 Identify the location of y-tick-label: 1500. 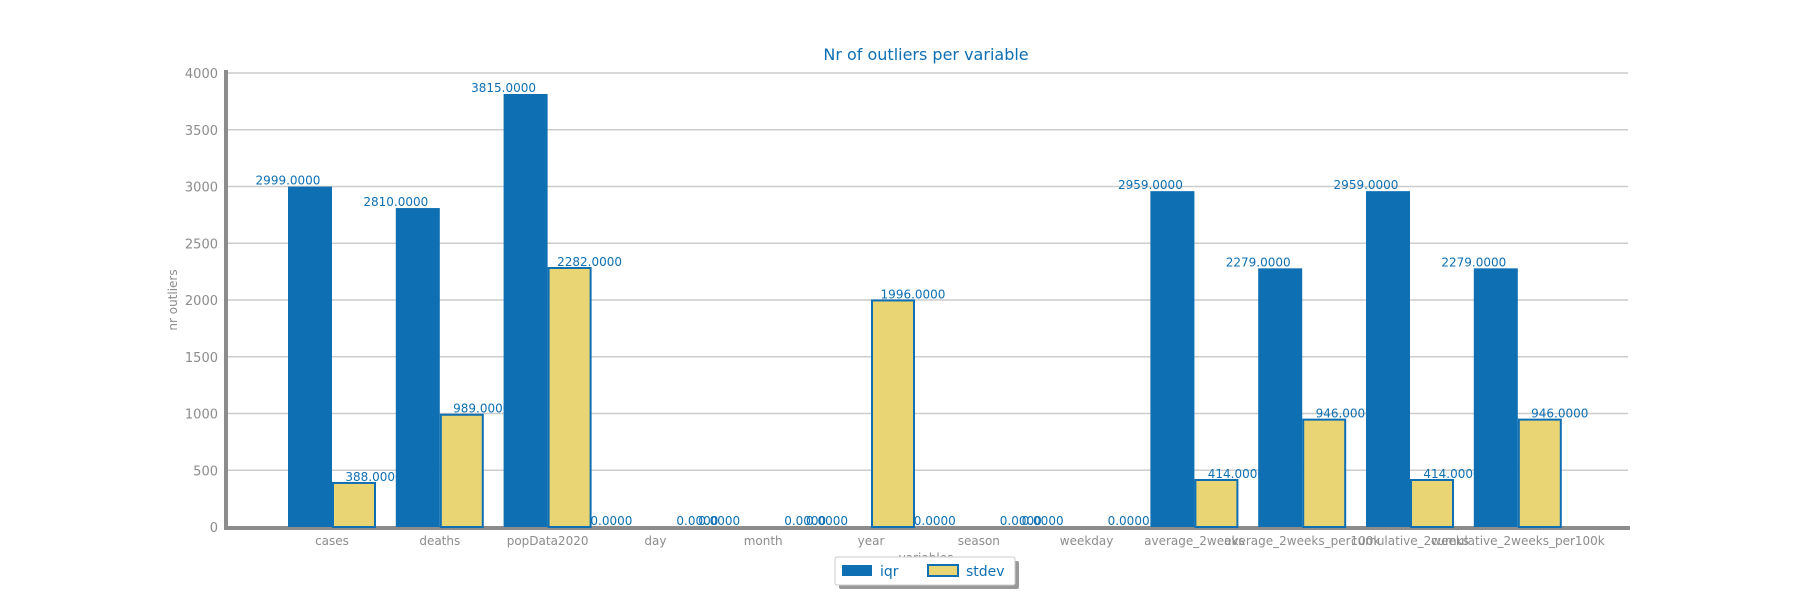
(201, 358).